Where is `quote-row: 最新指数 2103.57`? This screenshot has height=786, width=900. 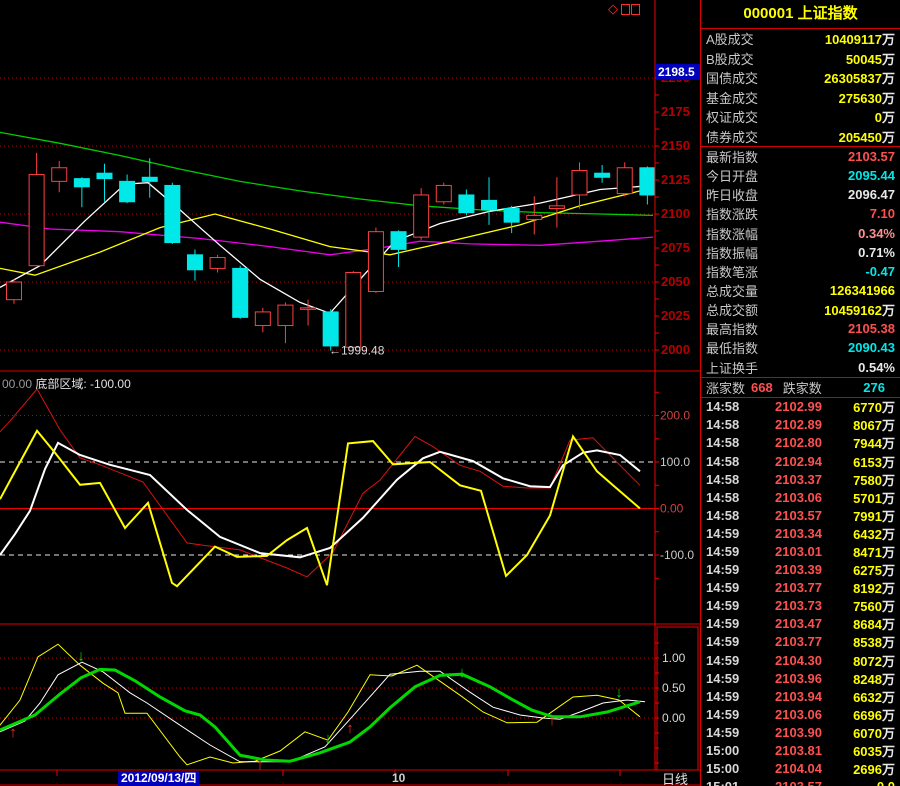 quote-row: 最新指数 2103.57 is located at coordinates (800, 157).